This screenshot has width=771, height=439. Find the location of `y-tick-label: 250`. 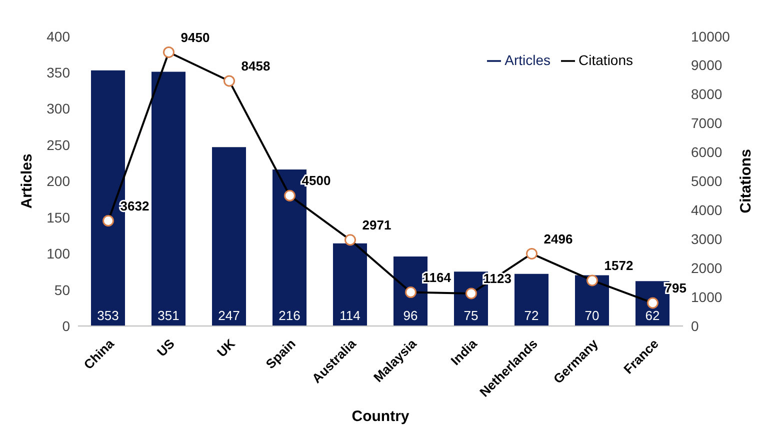

y-tick-label: 250 is located at coordinates (58, 144).